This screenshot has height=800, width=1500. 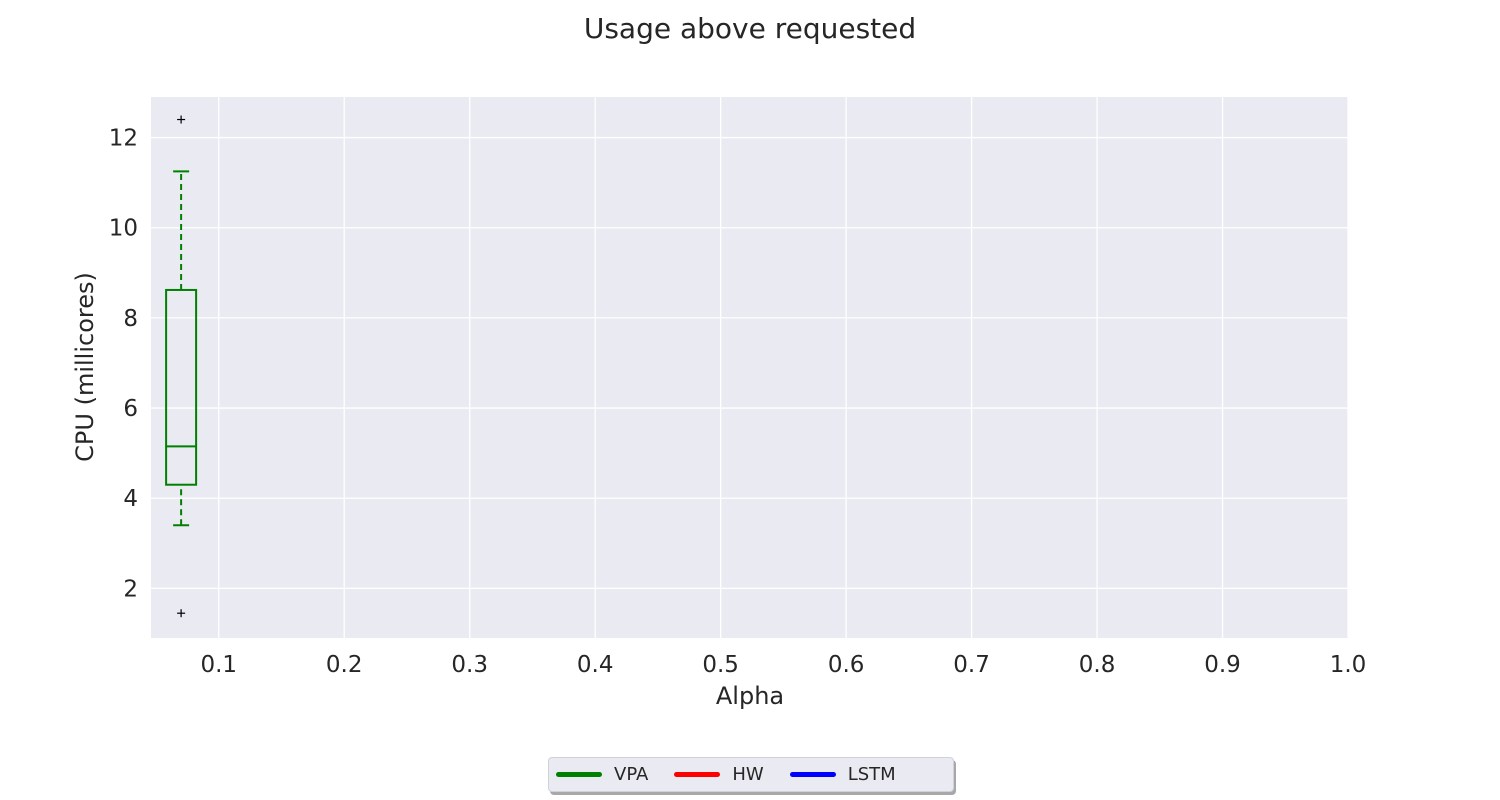 I want to click on x-tick-label: 0.3, so click(x=469, y=665).